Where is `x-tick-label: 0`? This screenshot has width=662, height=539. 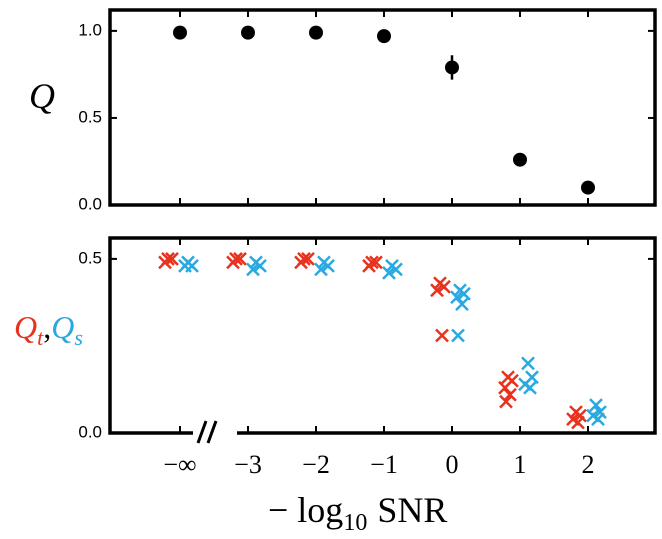 x-tick-label: 0 is located at coordinates (452, 464).